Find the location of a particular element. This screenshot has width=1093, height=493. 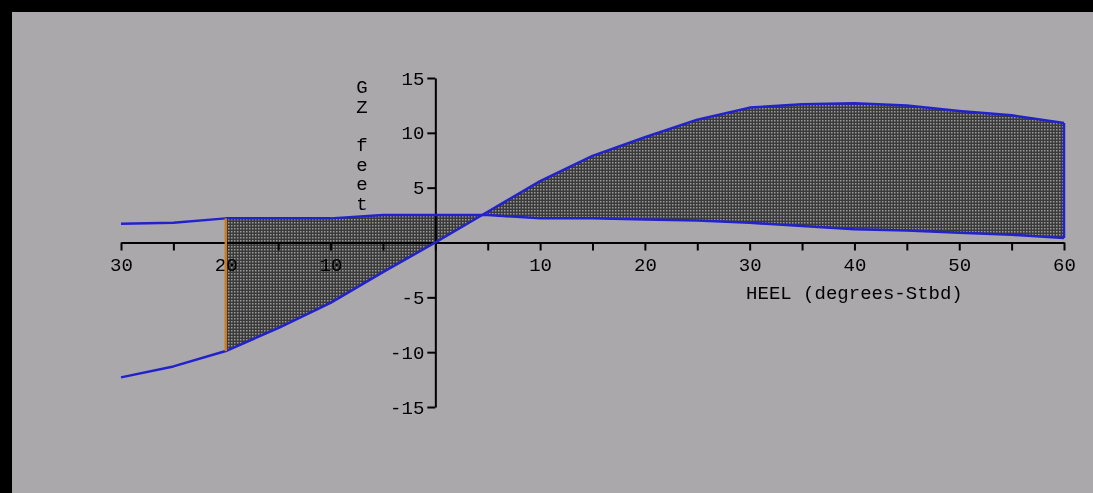

x-tick-label: 20 is located at coordinates (645, 265).